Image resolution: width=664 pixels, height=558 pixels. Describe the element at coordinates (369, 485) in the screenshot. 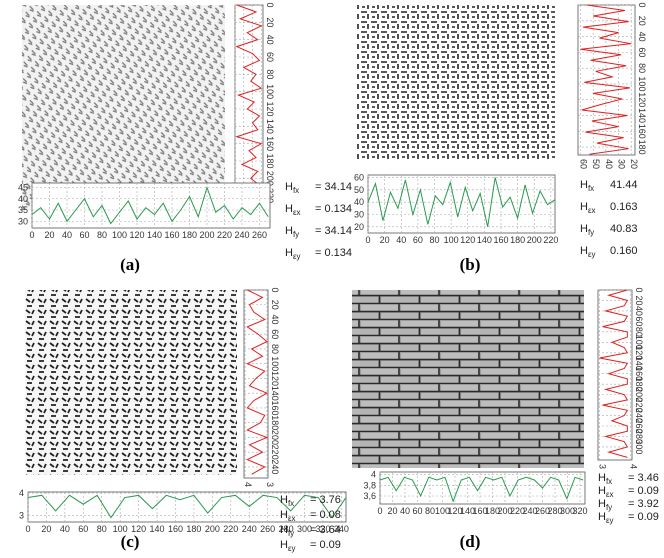

I see `y-tick-label: 3,8` at that location.